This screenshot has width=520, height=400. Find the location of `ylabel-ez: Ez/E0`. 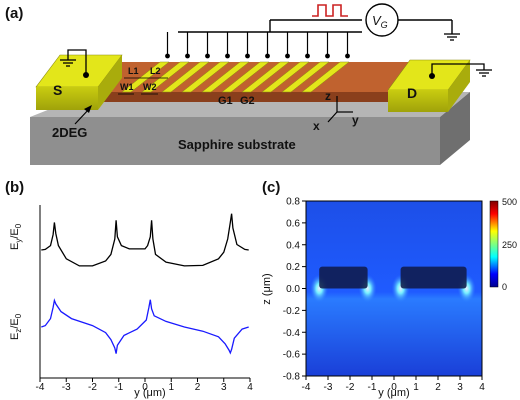

ylabel-ez: Ez/E0 is located at coordinates (16, 326).